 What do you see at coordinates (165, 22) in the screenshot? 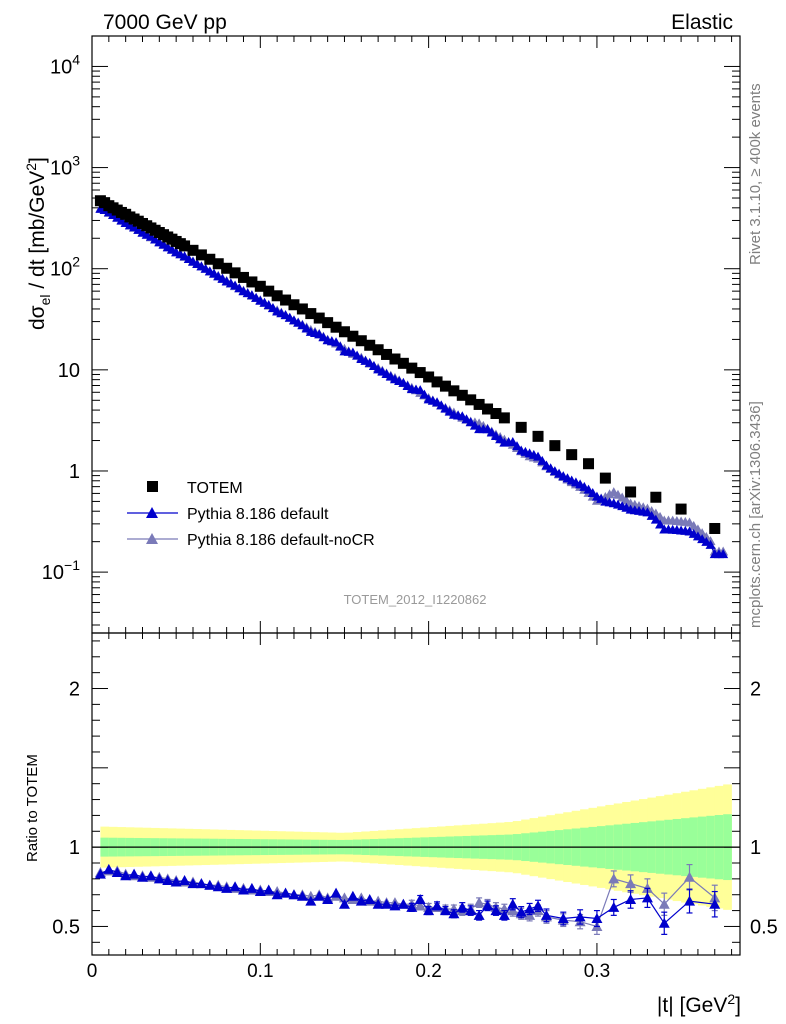
I see `header-left: 7000 GeV pp` at bounding box center [165, 22].